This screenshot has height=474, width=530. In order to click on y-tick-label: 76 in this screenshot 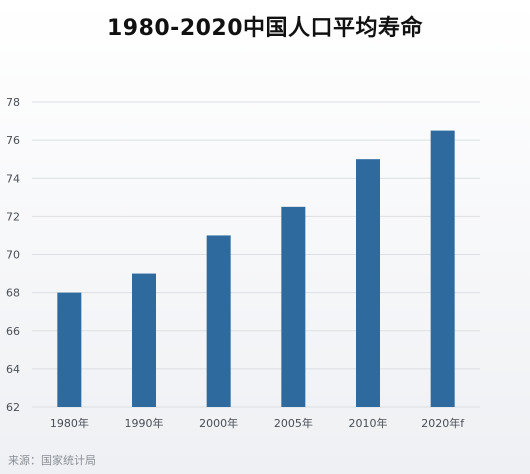, I will do `click(13, 140)`.